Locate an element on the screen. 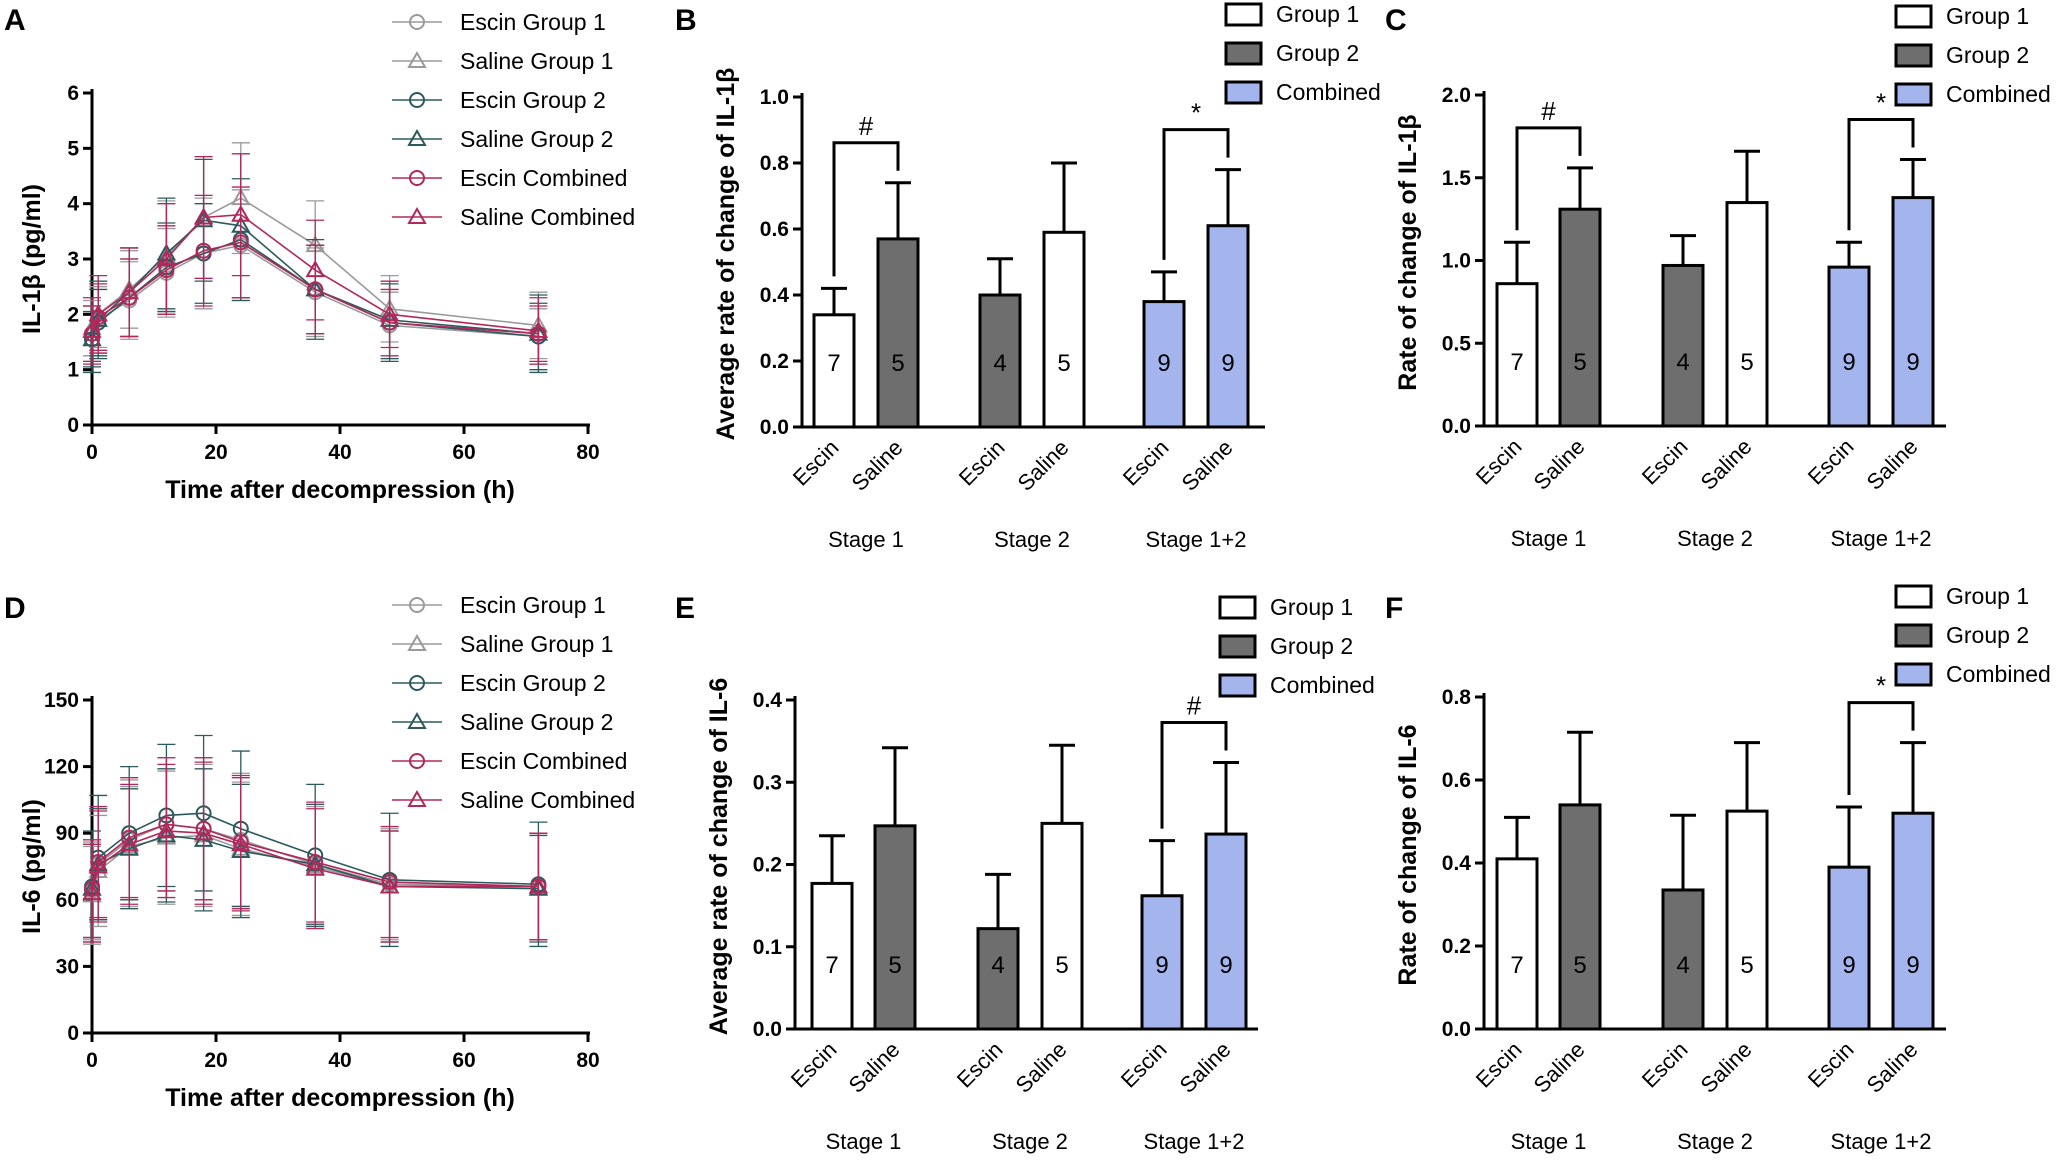  panel-letter: B is located at coordinates (686, 20).